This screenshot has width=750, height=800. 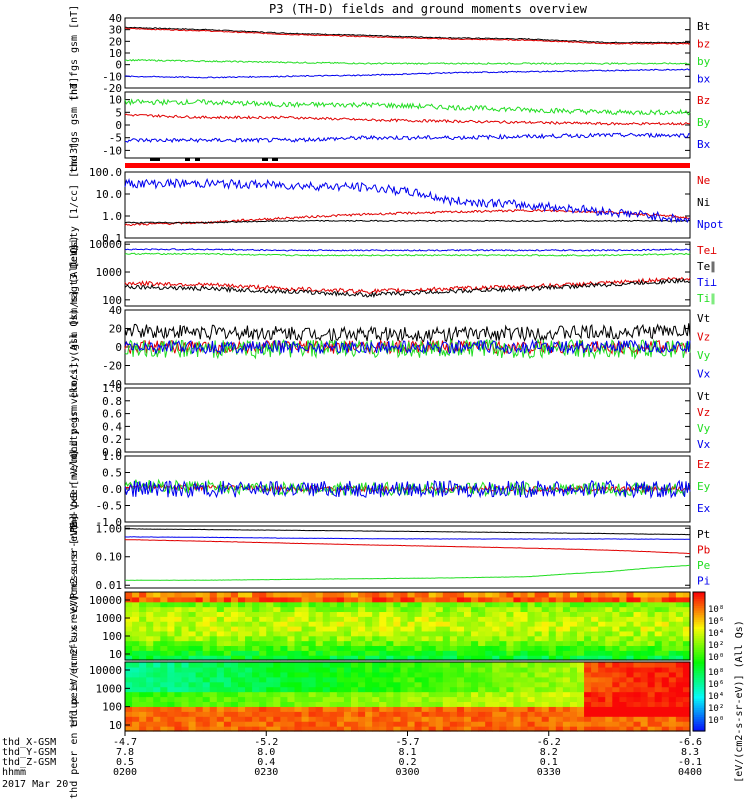 I want to click on flag-mark, so click(x=155, y=159).